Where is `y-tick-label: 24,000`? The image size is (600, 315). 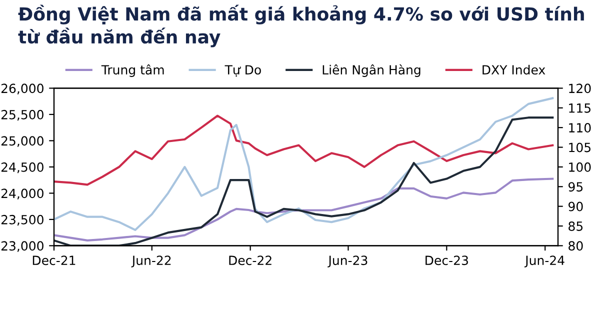 y-tick-label: 24,000 is located at coordinates (22, 194).